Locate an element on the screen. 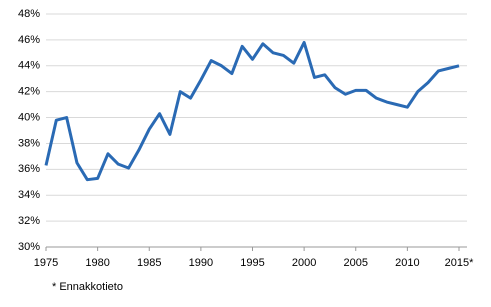 This screenshot has height=307, width=491. y-tick-label: 32% is located at coordinates (29, 221).